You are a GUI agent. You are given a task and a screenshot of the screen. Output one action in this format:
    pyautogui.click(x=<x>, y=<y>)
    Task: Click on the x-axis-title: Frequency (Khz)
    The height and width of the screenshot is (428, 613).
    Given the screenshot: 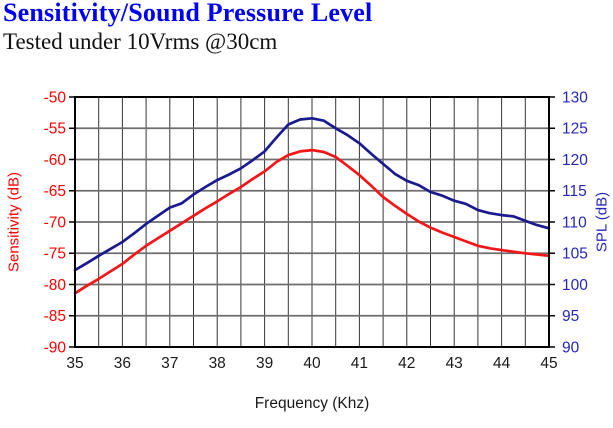 What is the action you would take?
    pyautogui.click(x=312, y=403)
    